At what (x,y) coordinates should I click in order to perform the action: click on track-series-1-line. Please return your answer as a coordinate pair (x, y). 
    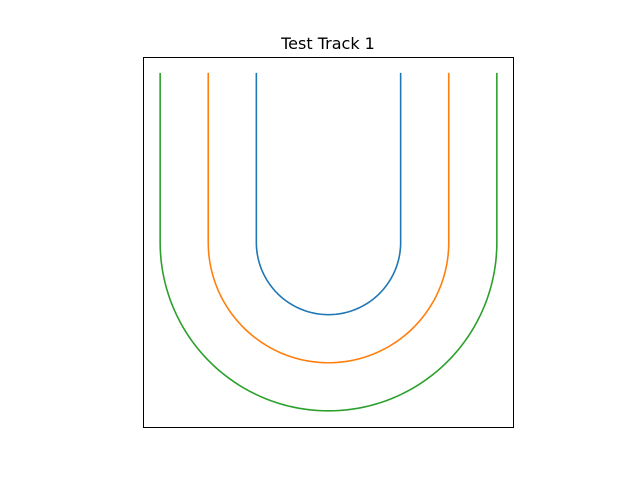
    Looking at the image, I should click on (328, 194).